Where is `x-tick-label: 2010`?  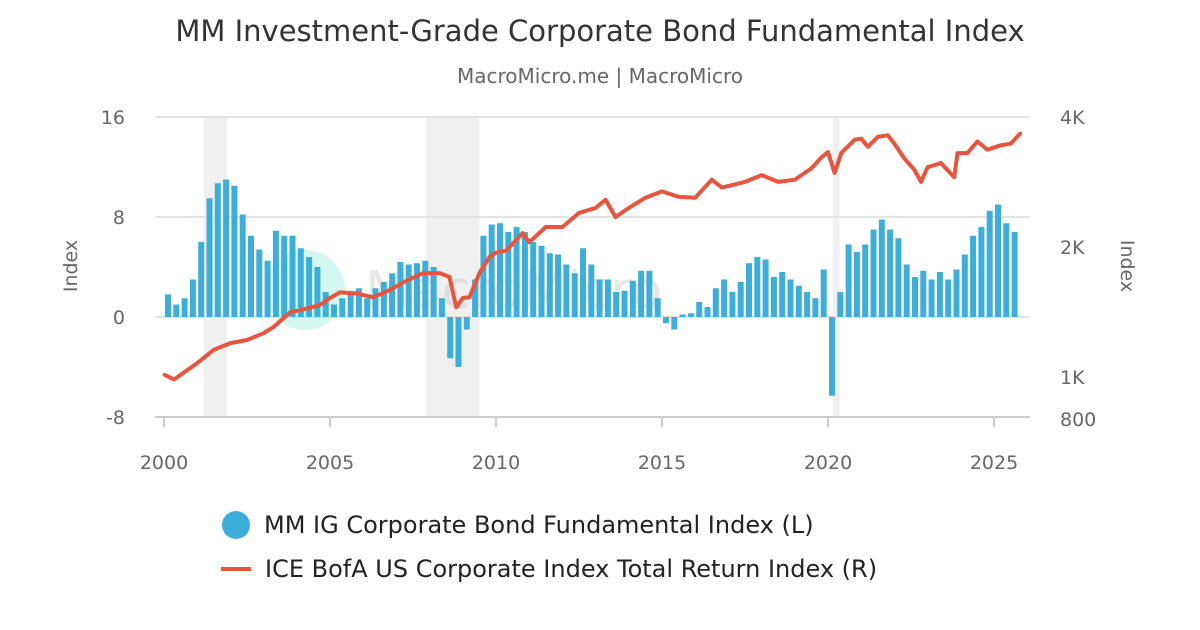 x-tick-label: 2010 is located at coordinates (496, 463).